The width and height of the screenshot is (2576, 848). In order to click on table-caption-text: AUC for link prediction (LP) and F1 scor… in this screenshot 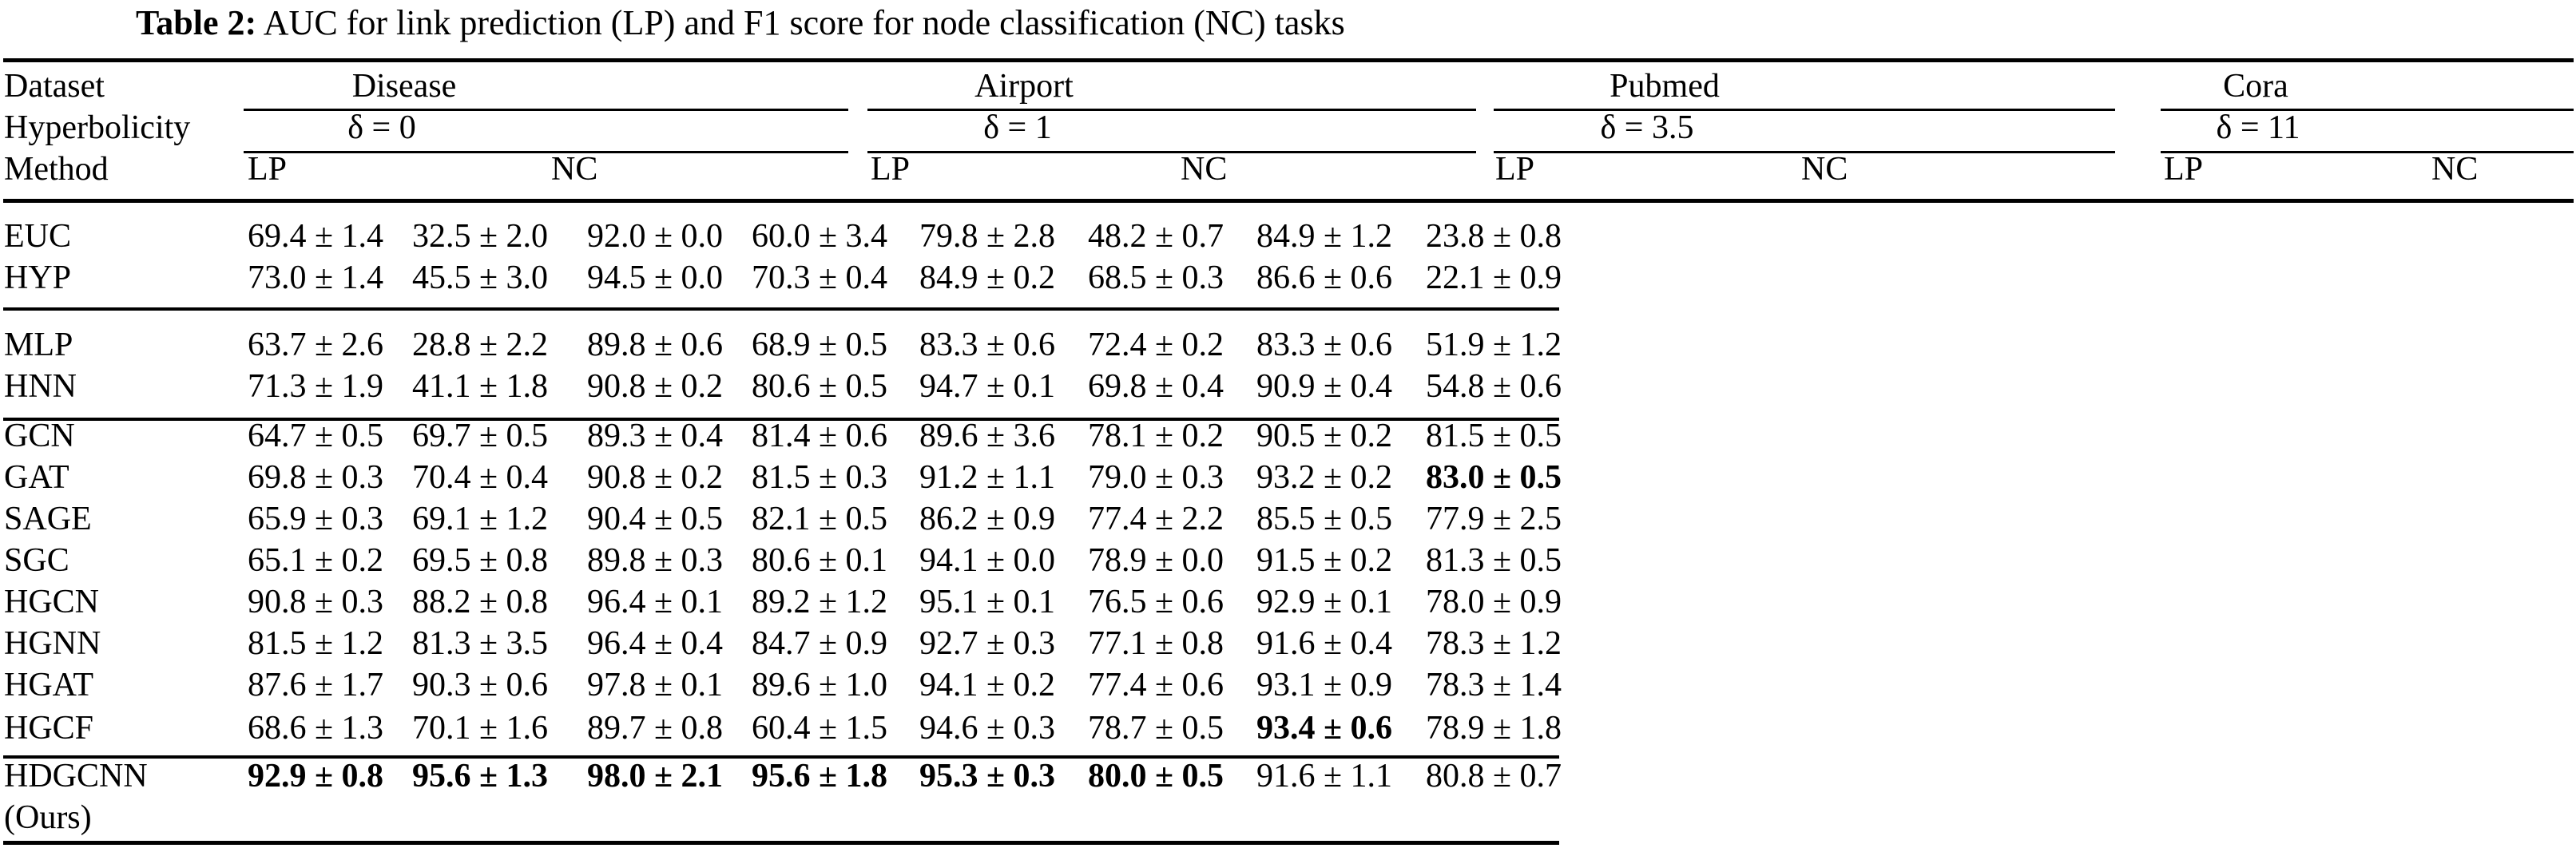, I will do `click(804, 22)`.